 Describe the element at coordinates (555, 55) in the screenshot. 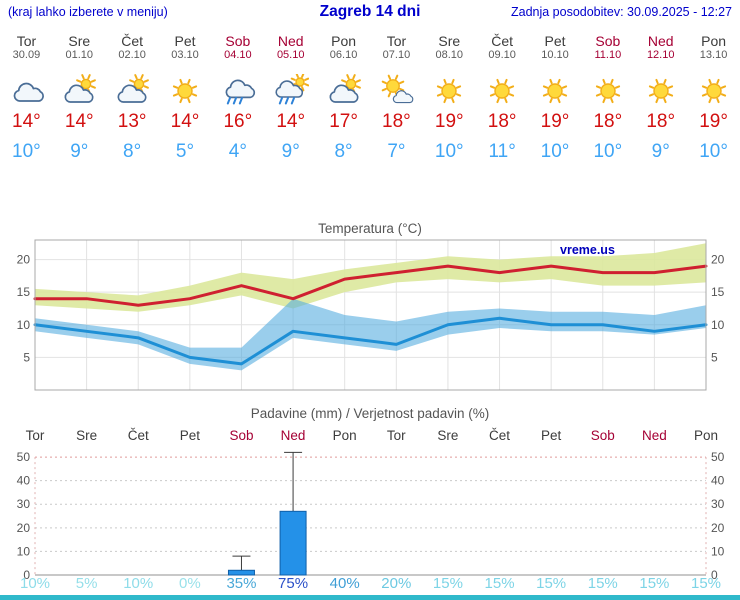

I see `day-date: 10.10` at that location.